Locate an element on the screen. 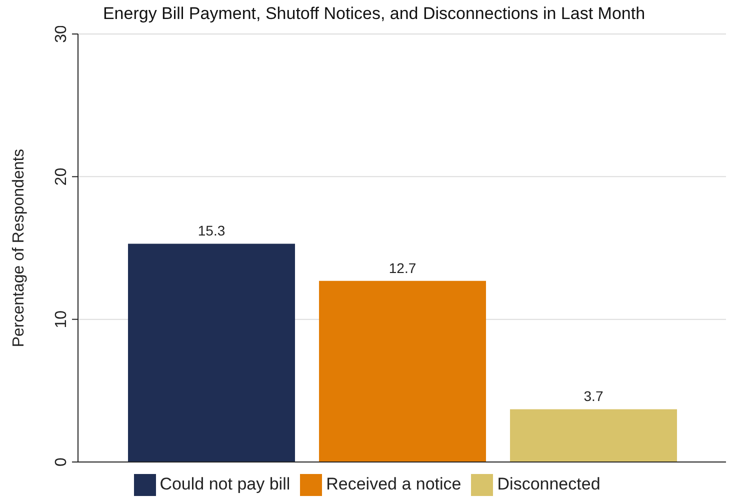 This screenshot has width=748, height=504. chart-title: Energy Bill Payment, Shutoff Notices, and Disconnections in Last Month is located at coordinates (374, 14).